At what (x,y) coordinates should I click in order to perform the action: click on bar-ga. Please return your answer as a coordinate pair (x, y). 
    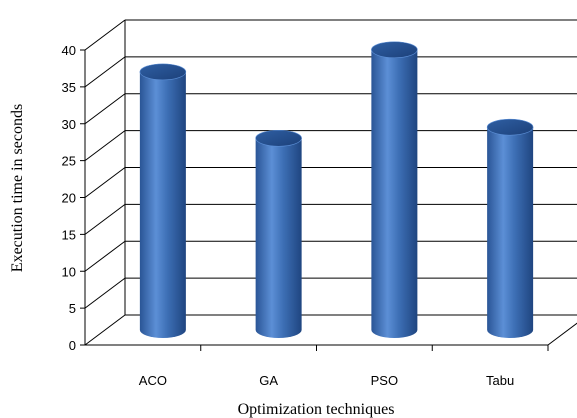
    Looking at the image, I should click on (278, 233).